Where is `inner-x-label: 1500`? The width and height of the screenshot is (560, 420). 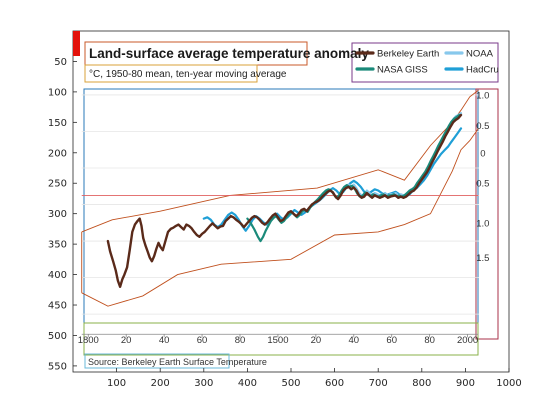 inner-x-label: 1500 is located at coordinates (277, 340).